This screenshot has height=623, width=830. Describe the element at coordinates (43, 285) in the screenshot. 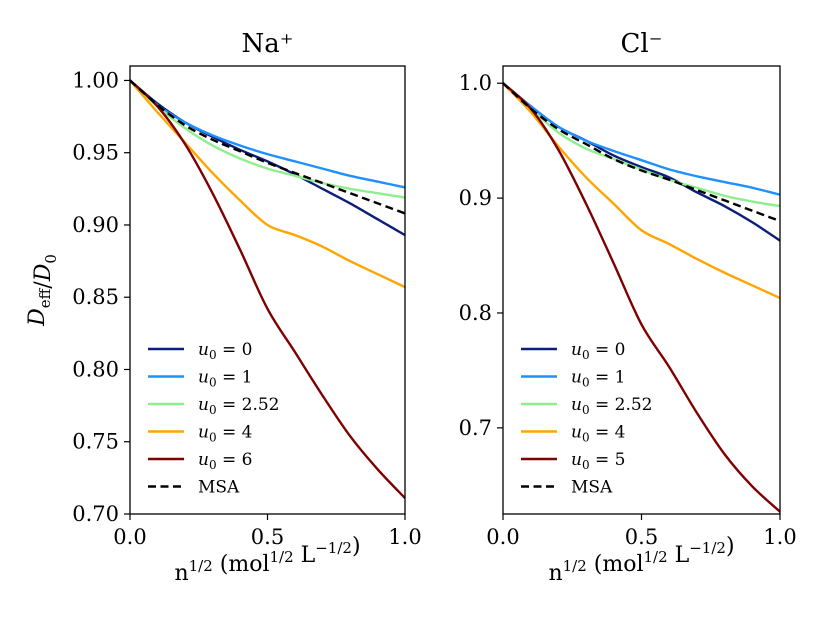

I see `y-label-slash: /` at that location.